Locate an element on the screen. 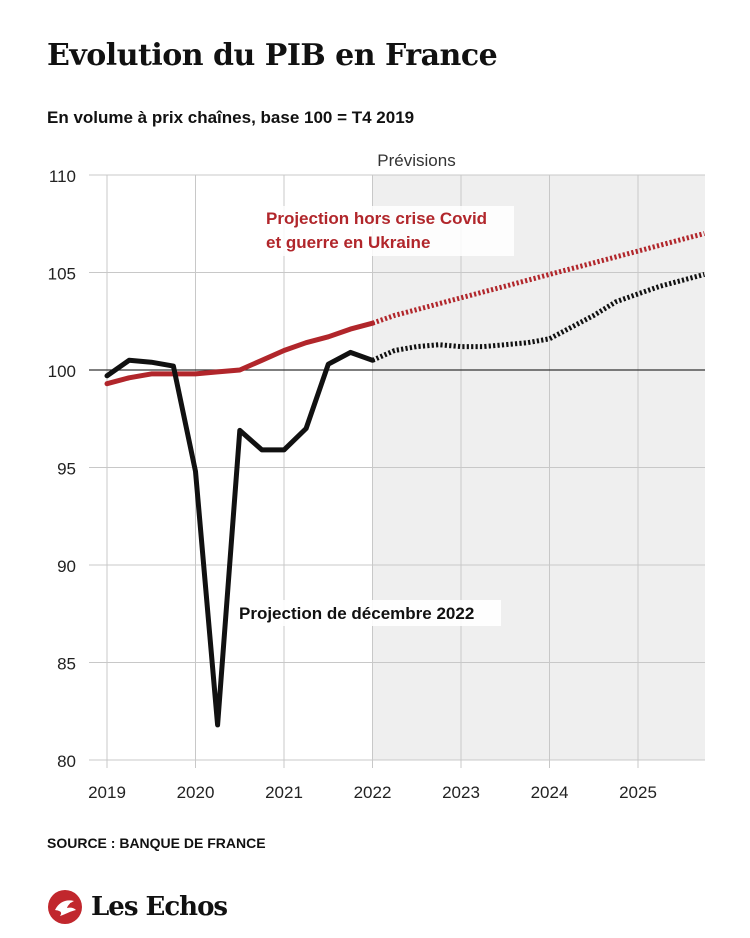 The width and height of the screenshot is (750, 938). x-tick-label: 2022 is located at coordinates (373, 792).